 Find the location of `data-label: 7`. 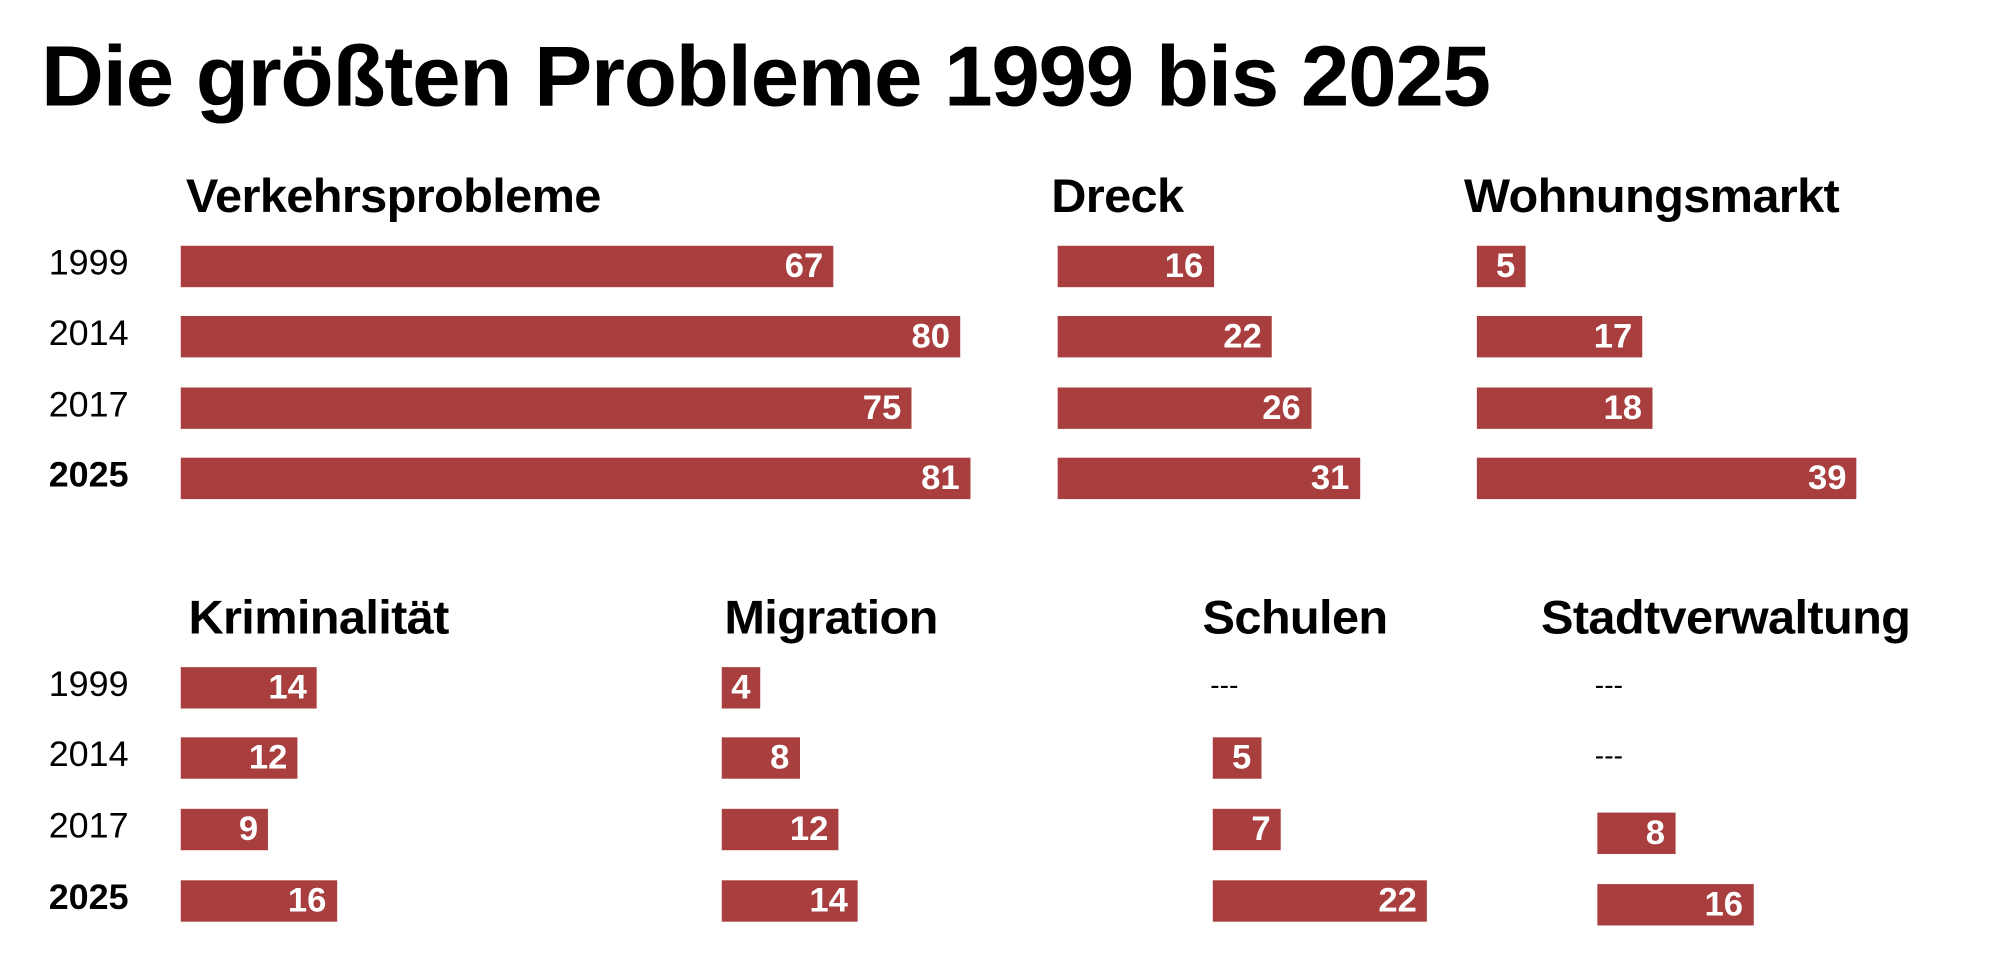

data-label: 7 is located at coordinates (1261, 829).